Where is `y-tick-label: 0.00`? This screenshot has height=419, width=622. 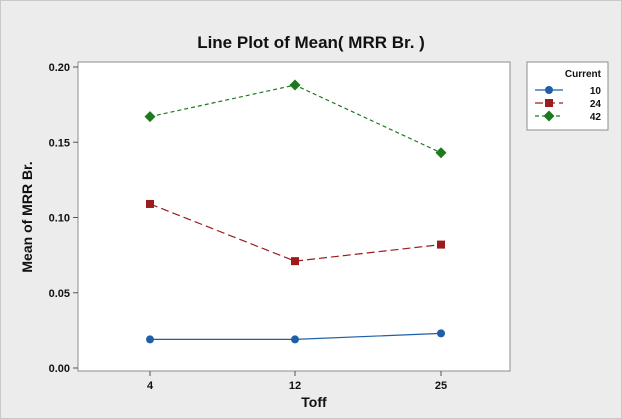
y-tick-label: 0.00 is located at coordinates (59, 369).